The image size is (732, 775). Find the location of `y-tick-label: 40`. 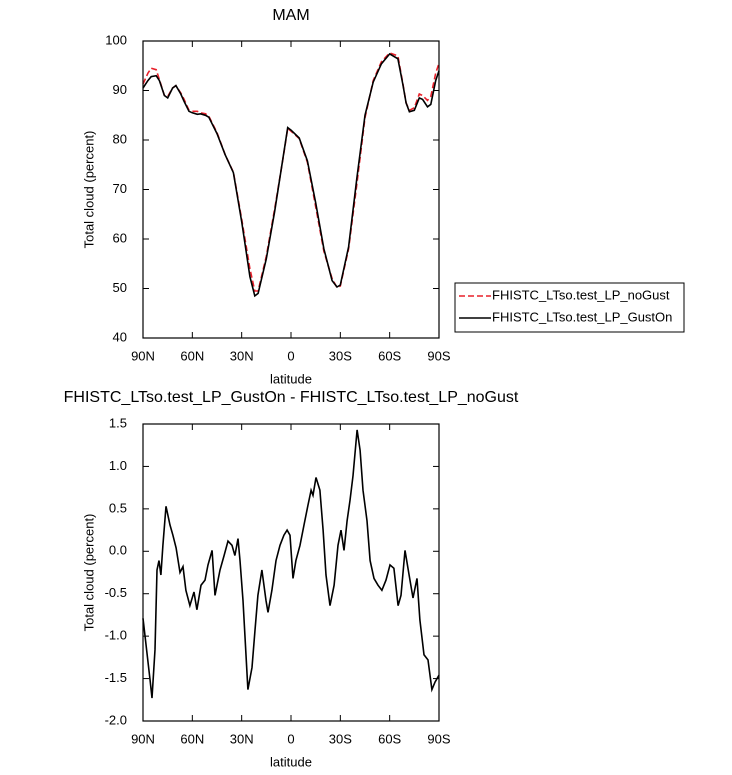

y-tick-label: 40 is located at coordinates (120, 336).